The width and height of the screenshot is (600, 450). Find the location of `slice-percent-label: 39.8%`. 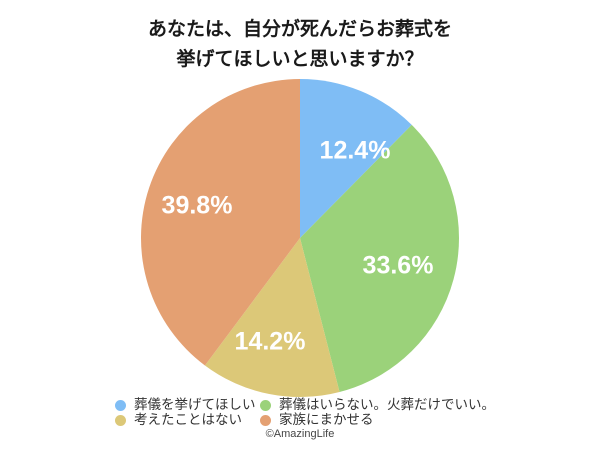

slice-percent-label: 39.8% is located at coordinates (197, 206).